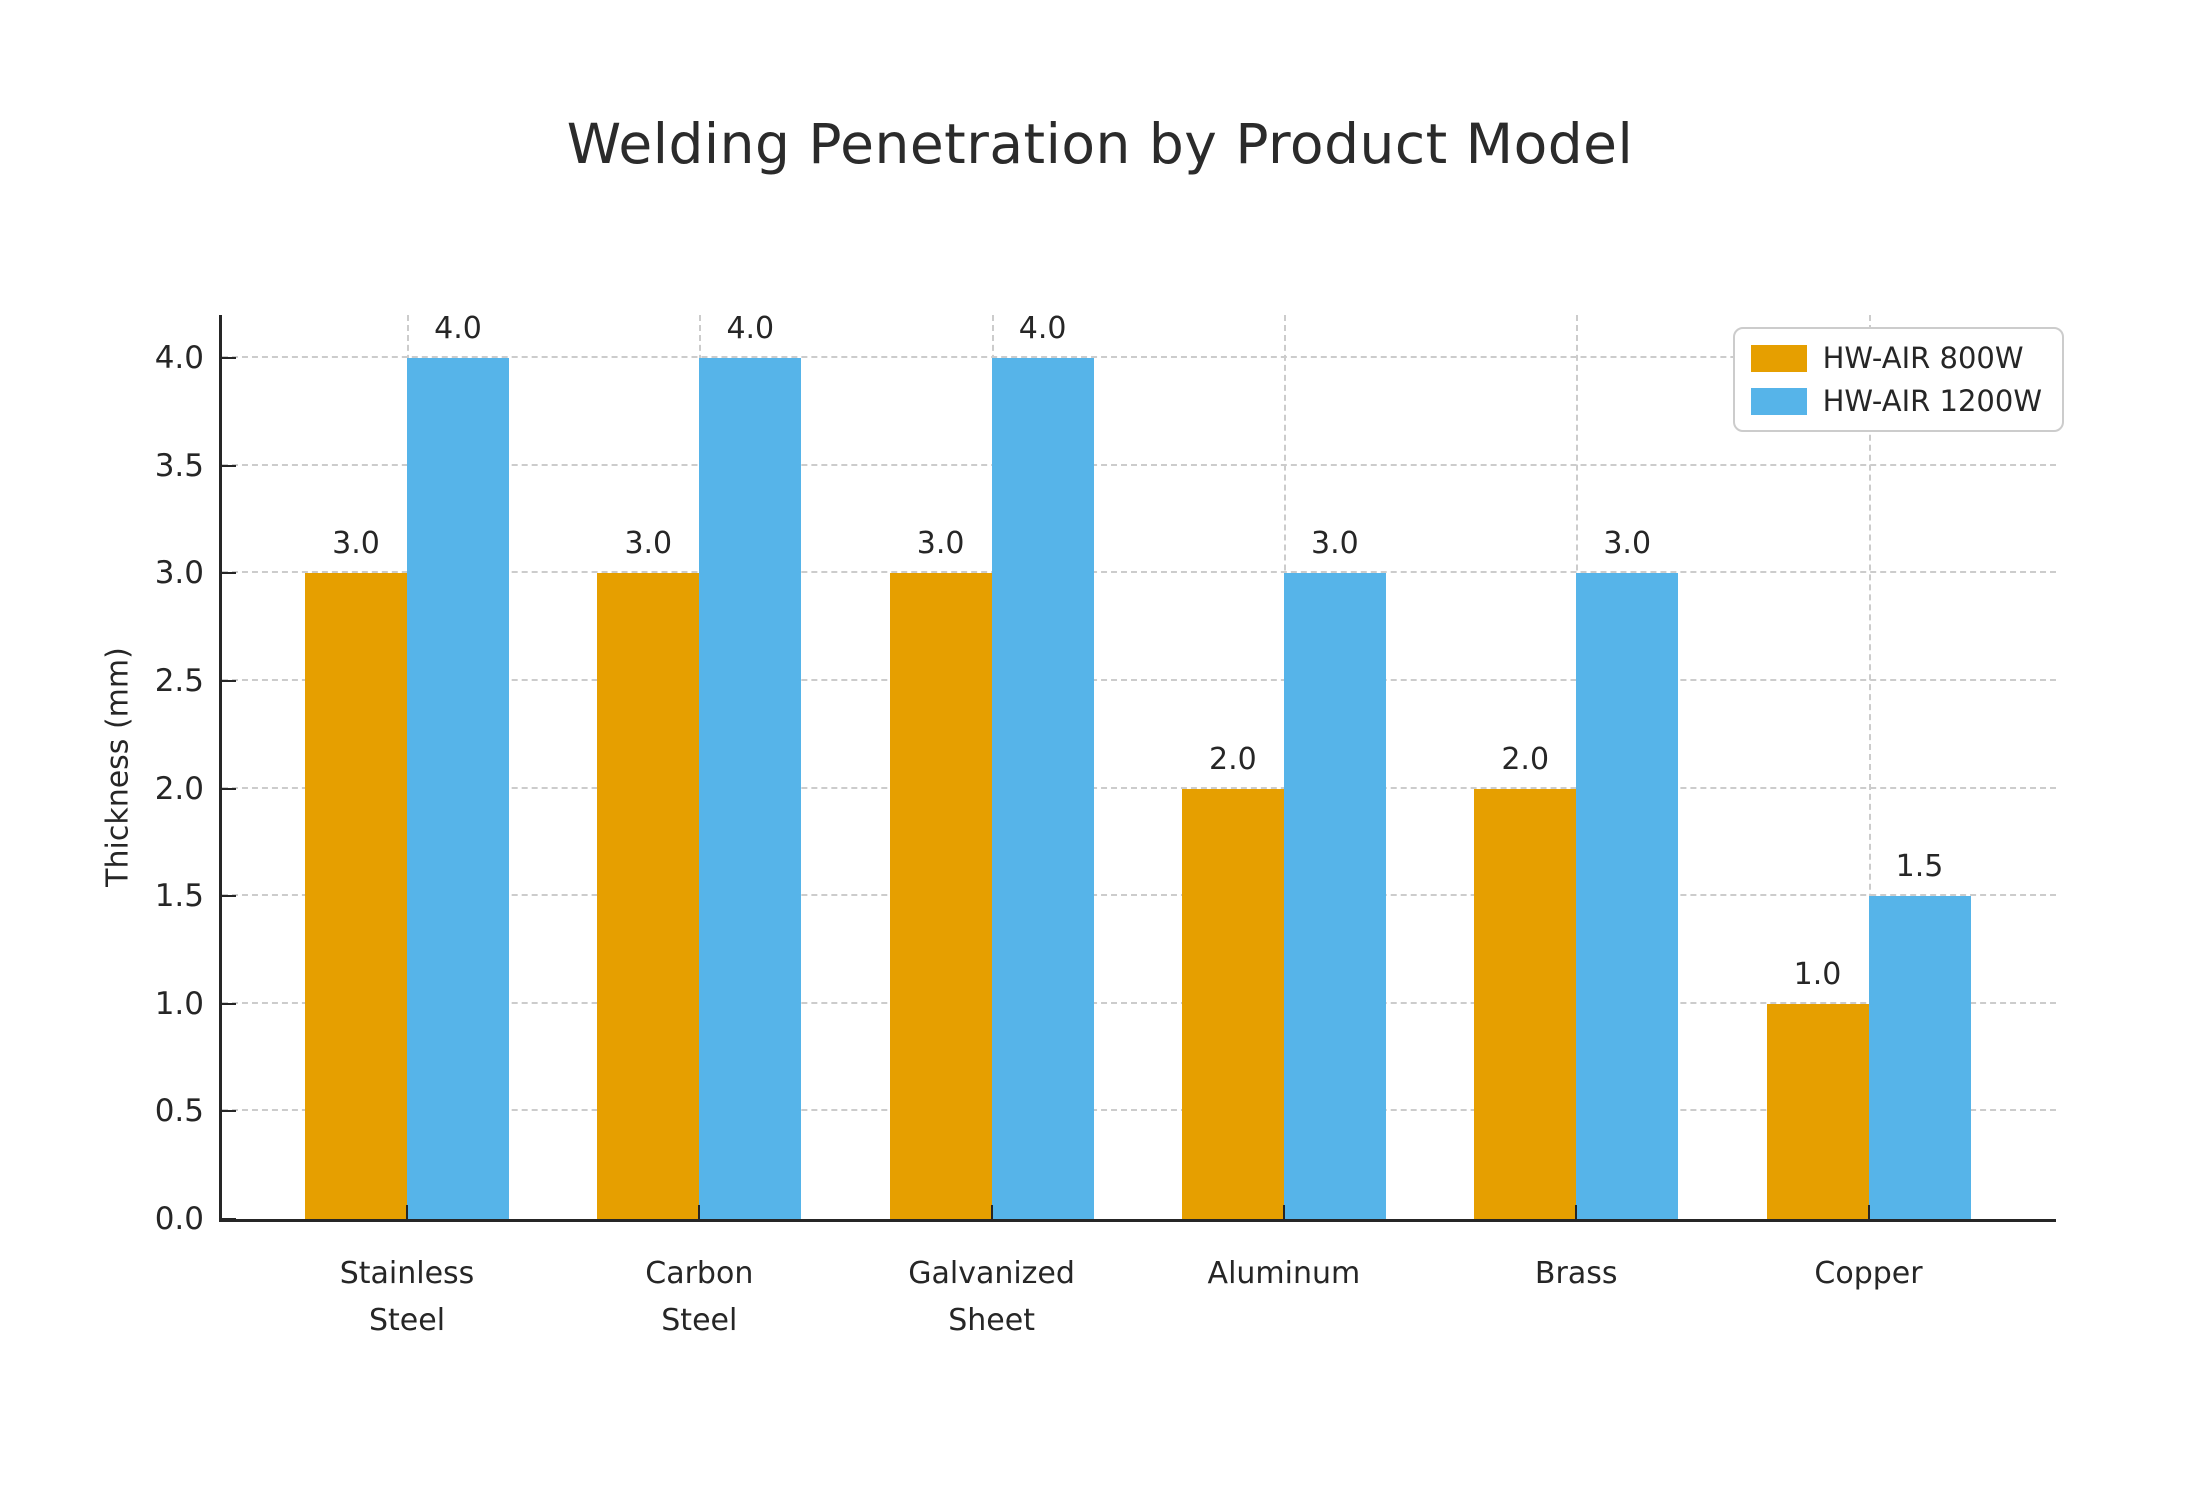 The height and width of the screenshot is (1500, 2200). Describe the element at coordinates (1284, 1273) in the screenshot. I see `x-tick-label: Aluminum` at that location.